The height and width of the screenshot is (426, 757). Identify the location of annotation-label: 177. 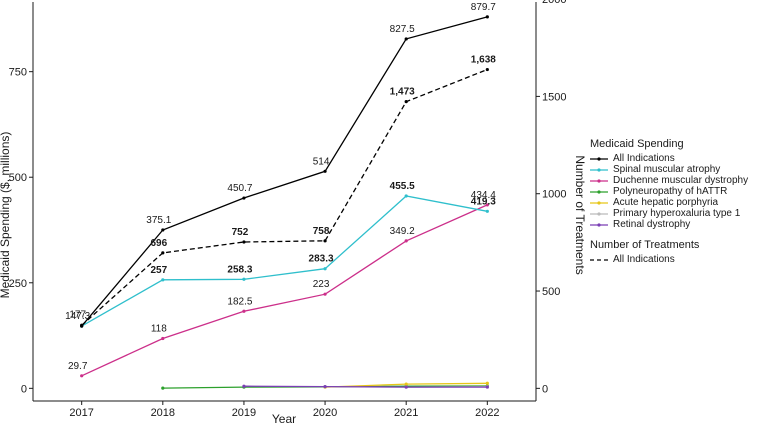
(77, 315).